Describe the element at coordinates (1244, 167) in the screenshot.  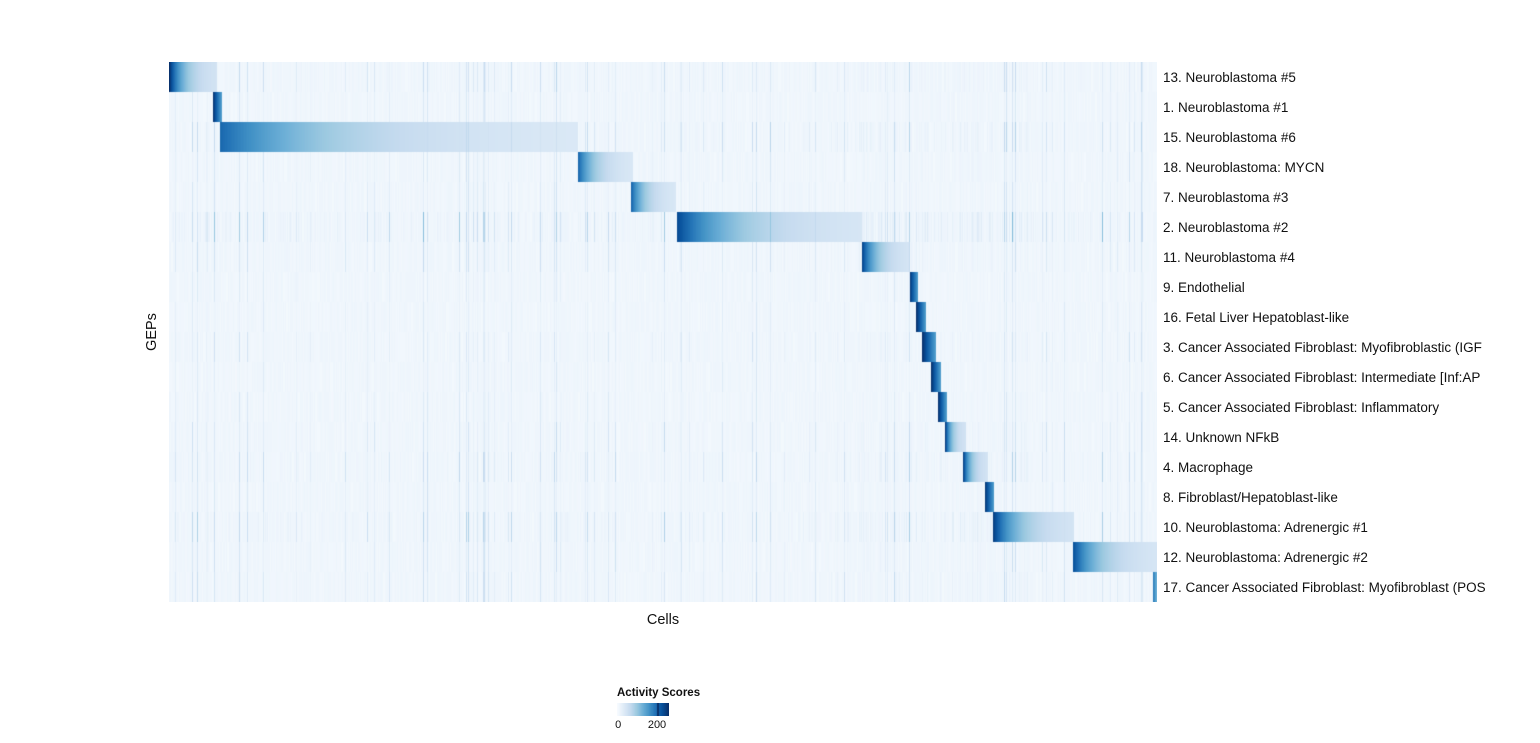
I see `gep-row-label: 18. Neuroblastoma: MYCN` at that location.